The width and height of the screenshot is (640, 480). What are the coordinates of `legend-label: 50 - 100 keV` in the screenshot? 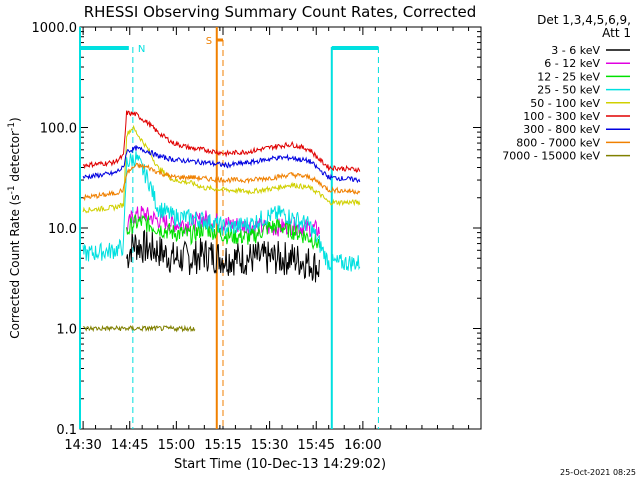 It's located at (565, 103).